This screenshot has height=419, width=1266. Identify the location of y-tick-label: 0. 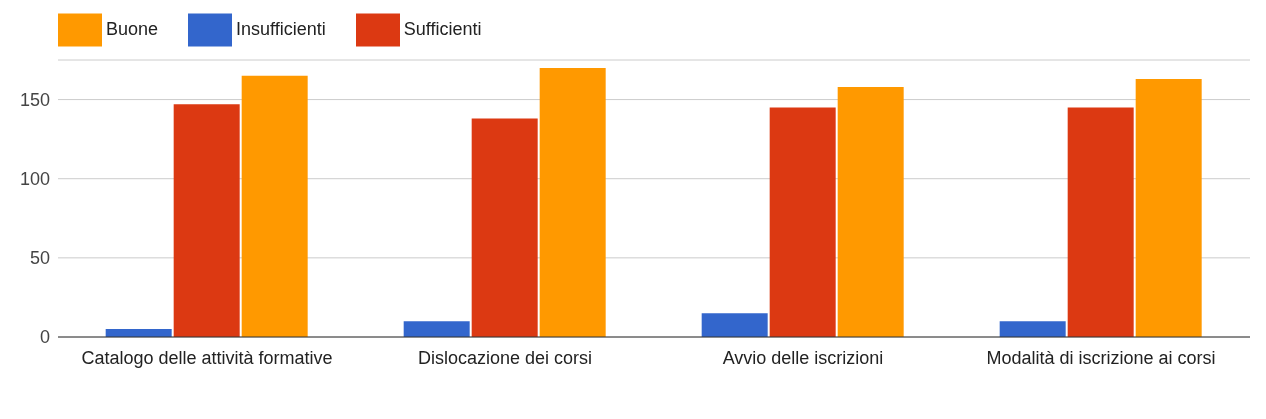
(44, 337).